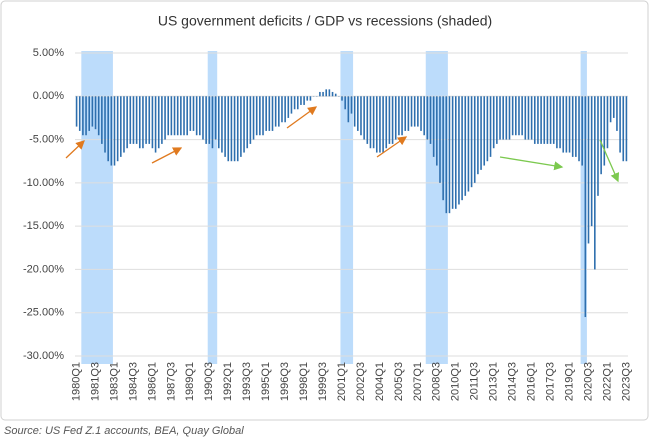 The height and width of the screenshot is (446, 650). What do you see at coordinates (266, 381) in the screenshot?
I see `x-tick-label: 1995Q1` at bounding box center [266, 381].